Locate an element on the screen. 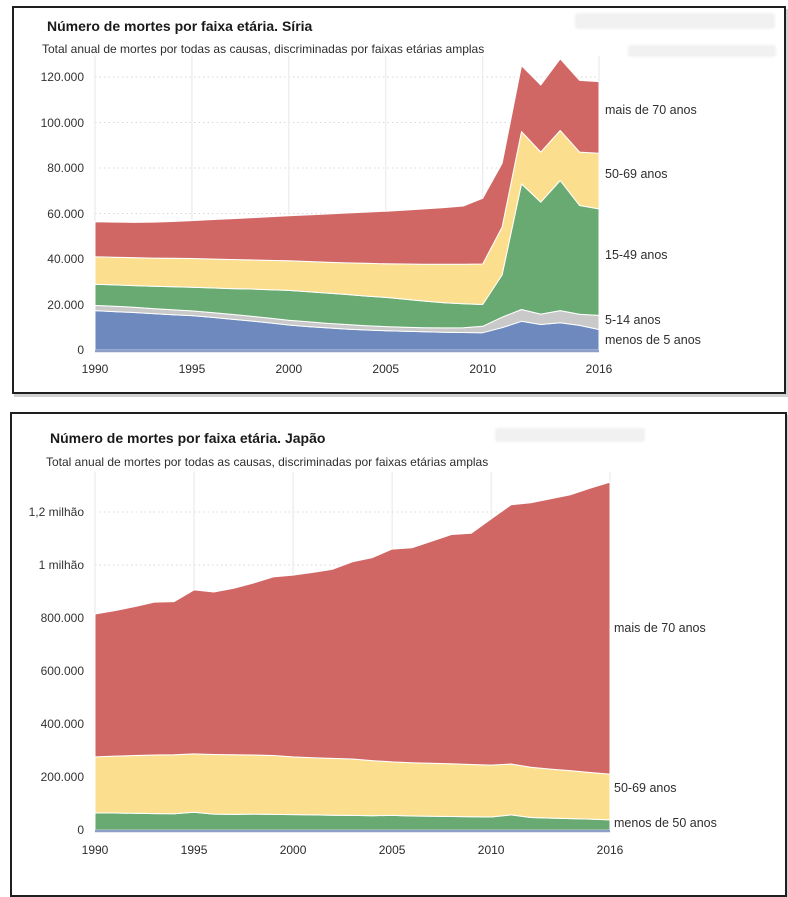 This screenshot has height=897, width=788. y-tick-label: 80.000 is located at coordinates (65, 168).